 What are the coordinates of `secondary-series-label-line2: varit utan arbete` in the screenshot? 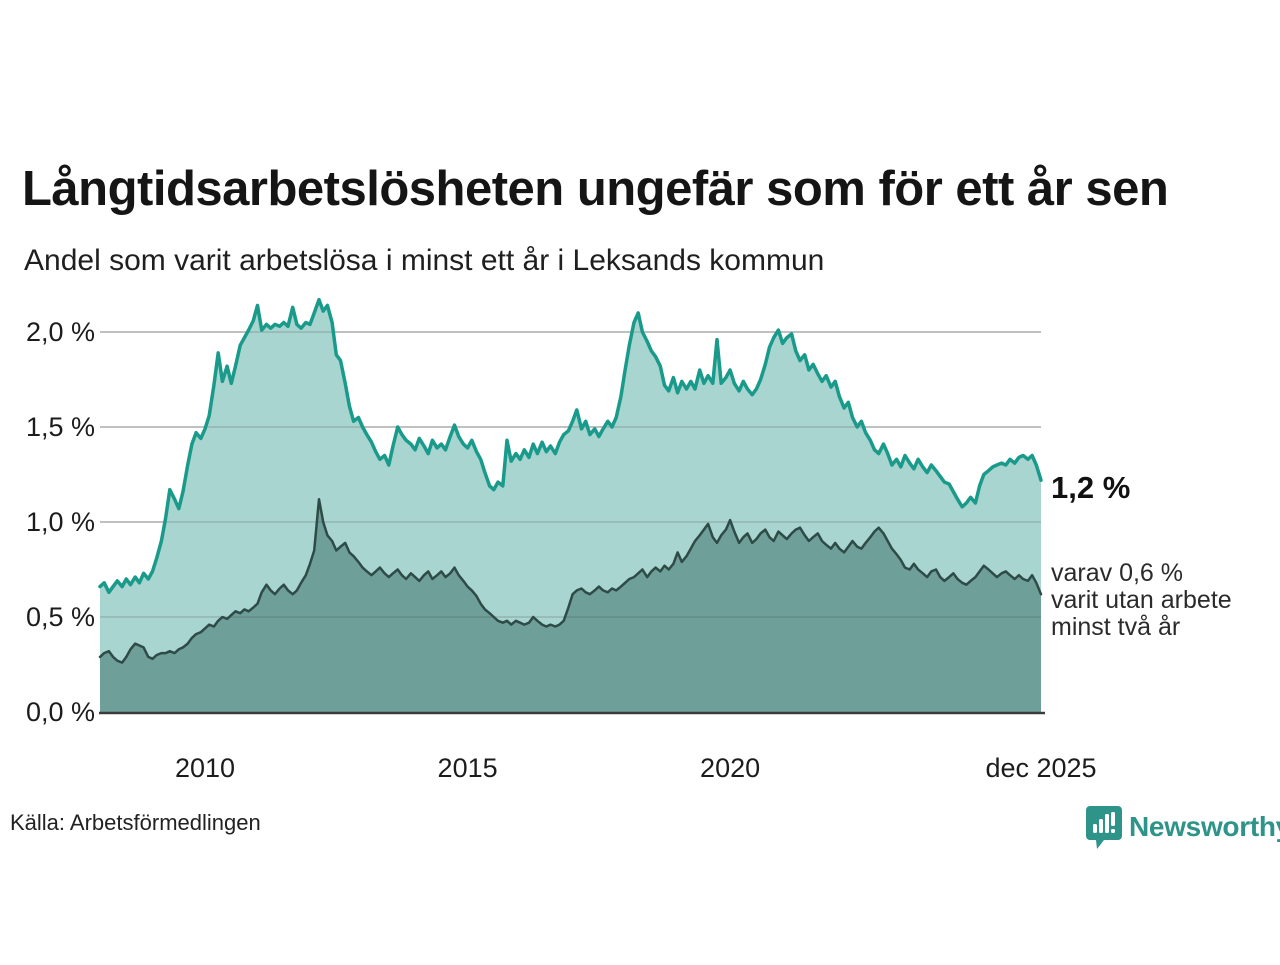 It's located at (1141, 600).